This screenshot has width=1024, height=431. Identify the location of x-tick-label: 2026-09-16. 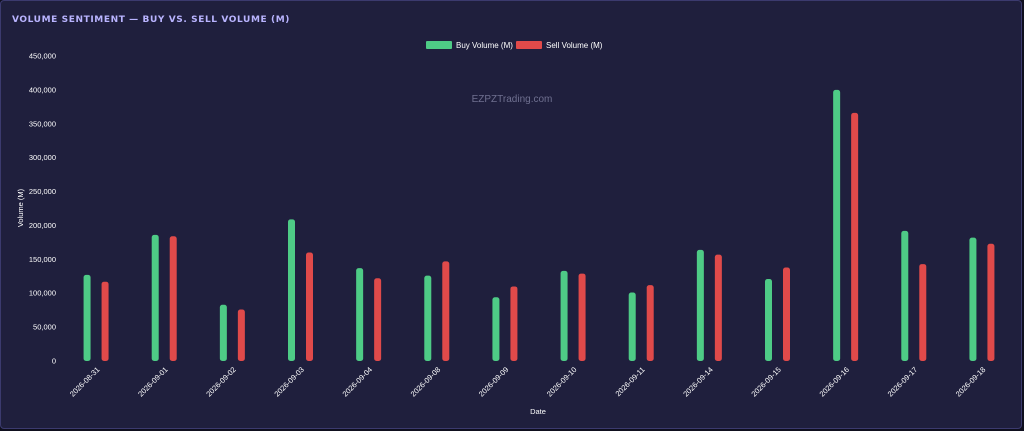
(834, 381).